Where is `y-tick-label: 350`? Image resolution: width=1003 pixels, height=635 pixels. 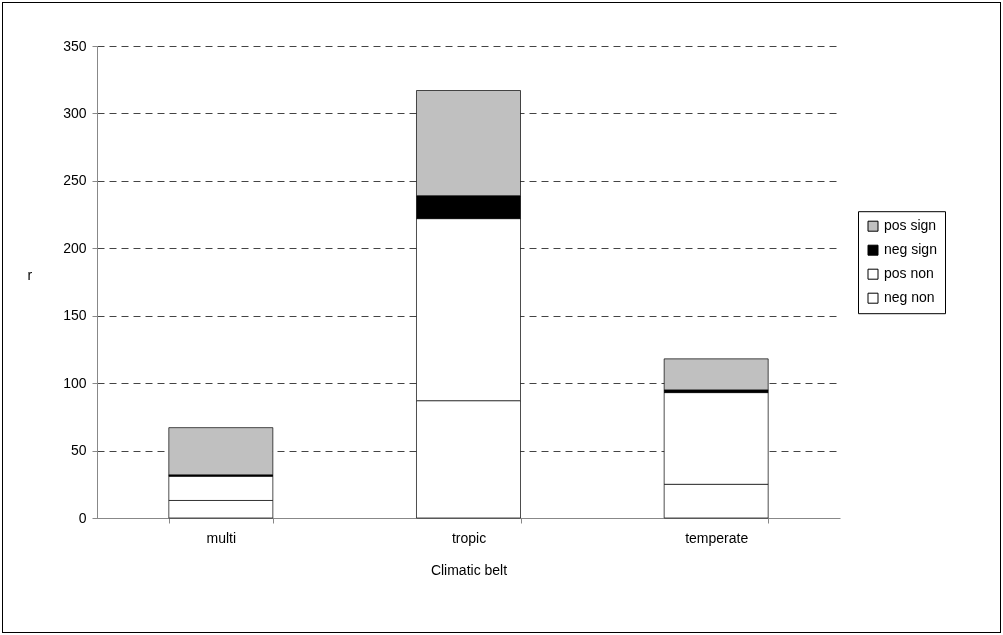
y-tick-label: 350 is located at coordinates (75, 45).